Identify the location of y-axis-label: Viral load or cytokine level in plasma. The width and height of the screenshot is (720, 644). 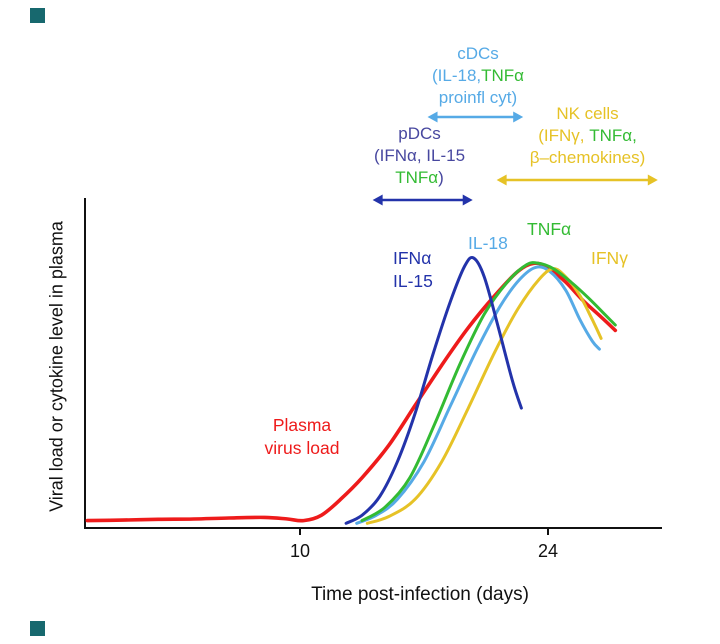
(56, 366).